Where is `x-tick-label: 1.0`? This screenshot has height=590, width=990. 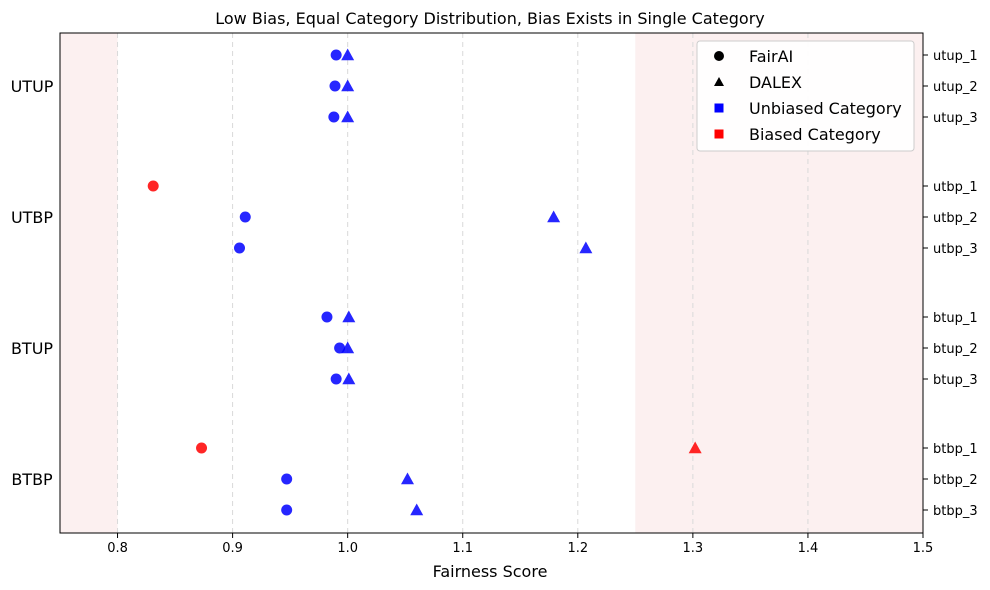 x-tick-label: 1.0 is located at coordinates (347, 548).